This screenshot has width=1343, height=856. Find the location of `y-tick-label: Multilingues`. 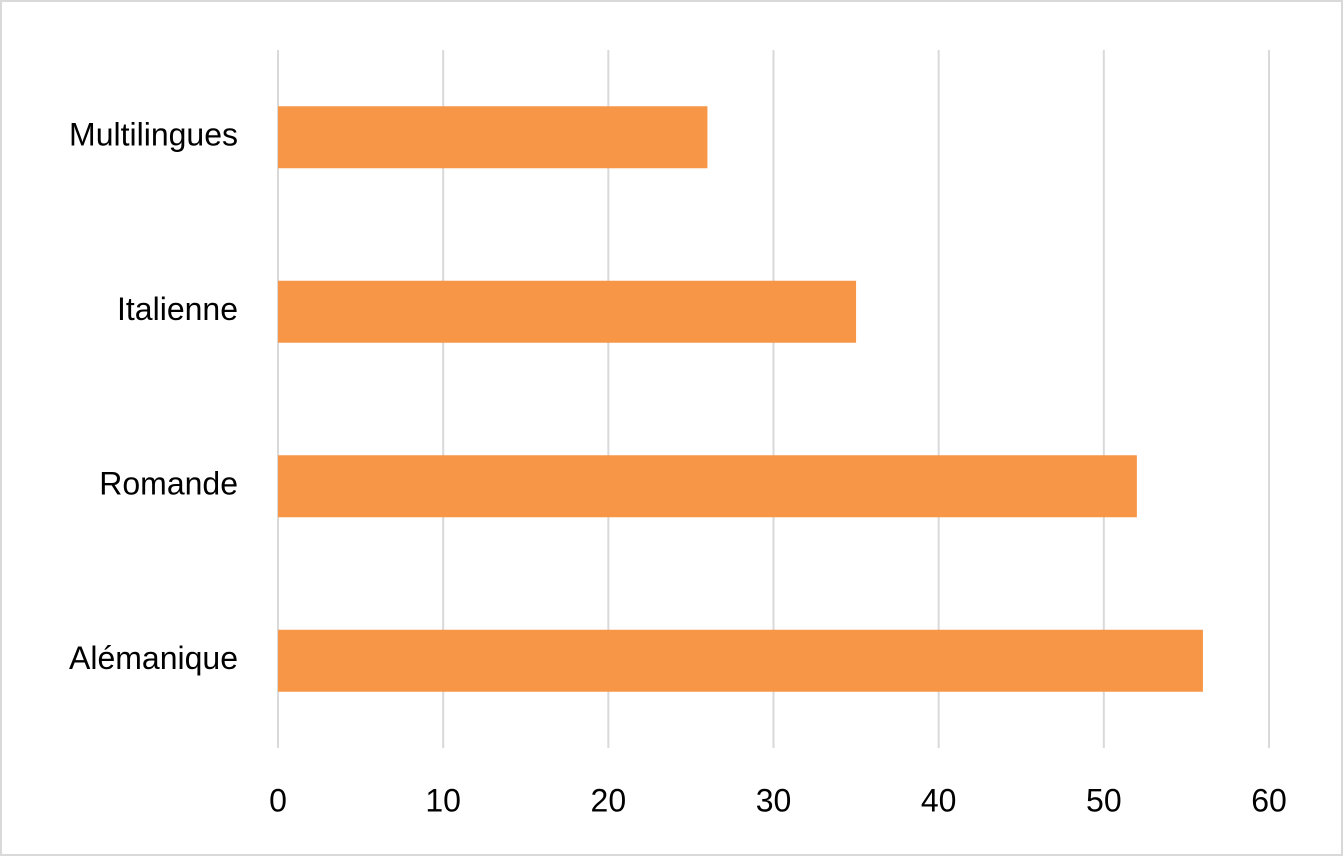

y-tick-label: Multilingues is located at coordinates (153, 135).